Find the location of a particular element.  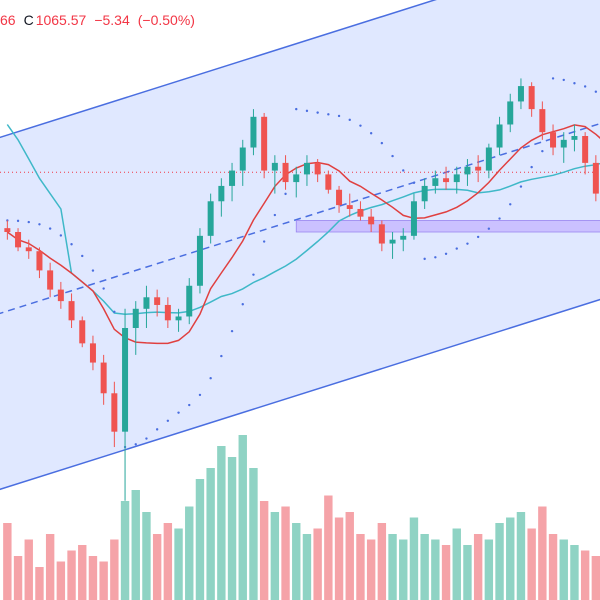

close-label: C is located at coordinates (28, 20).